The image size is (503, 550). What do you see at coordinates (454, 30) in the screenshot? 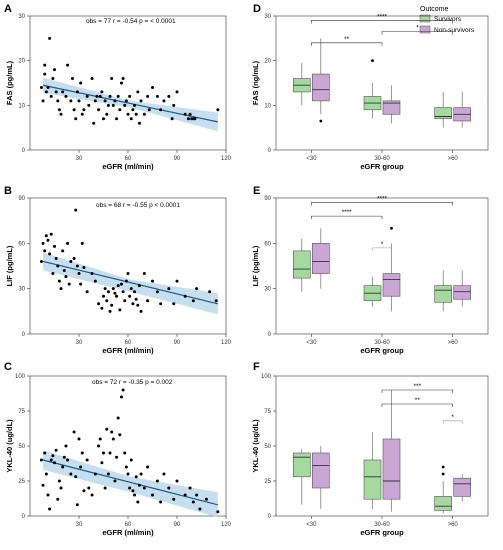
I see `legend-label-nonsurvivors: Non-survivors` at bounding box center [454, 30].